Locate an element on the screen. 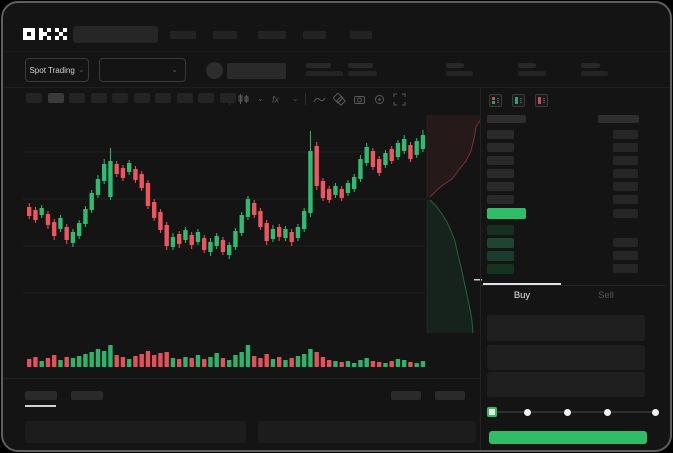  indicators-icon: fx is located at coordinates (278, 99).